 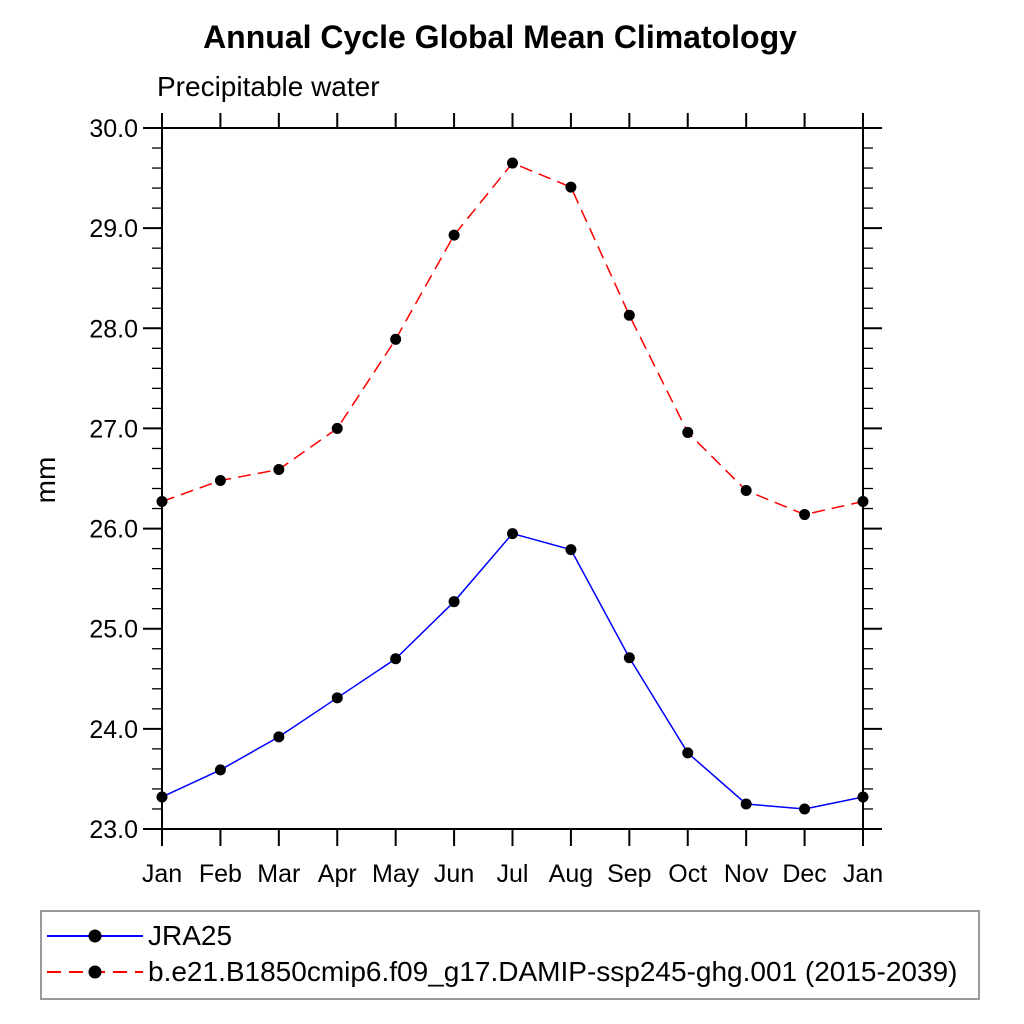 I want to click on y-axis-tick-label: 28.0, so click(x=113, y=329).